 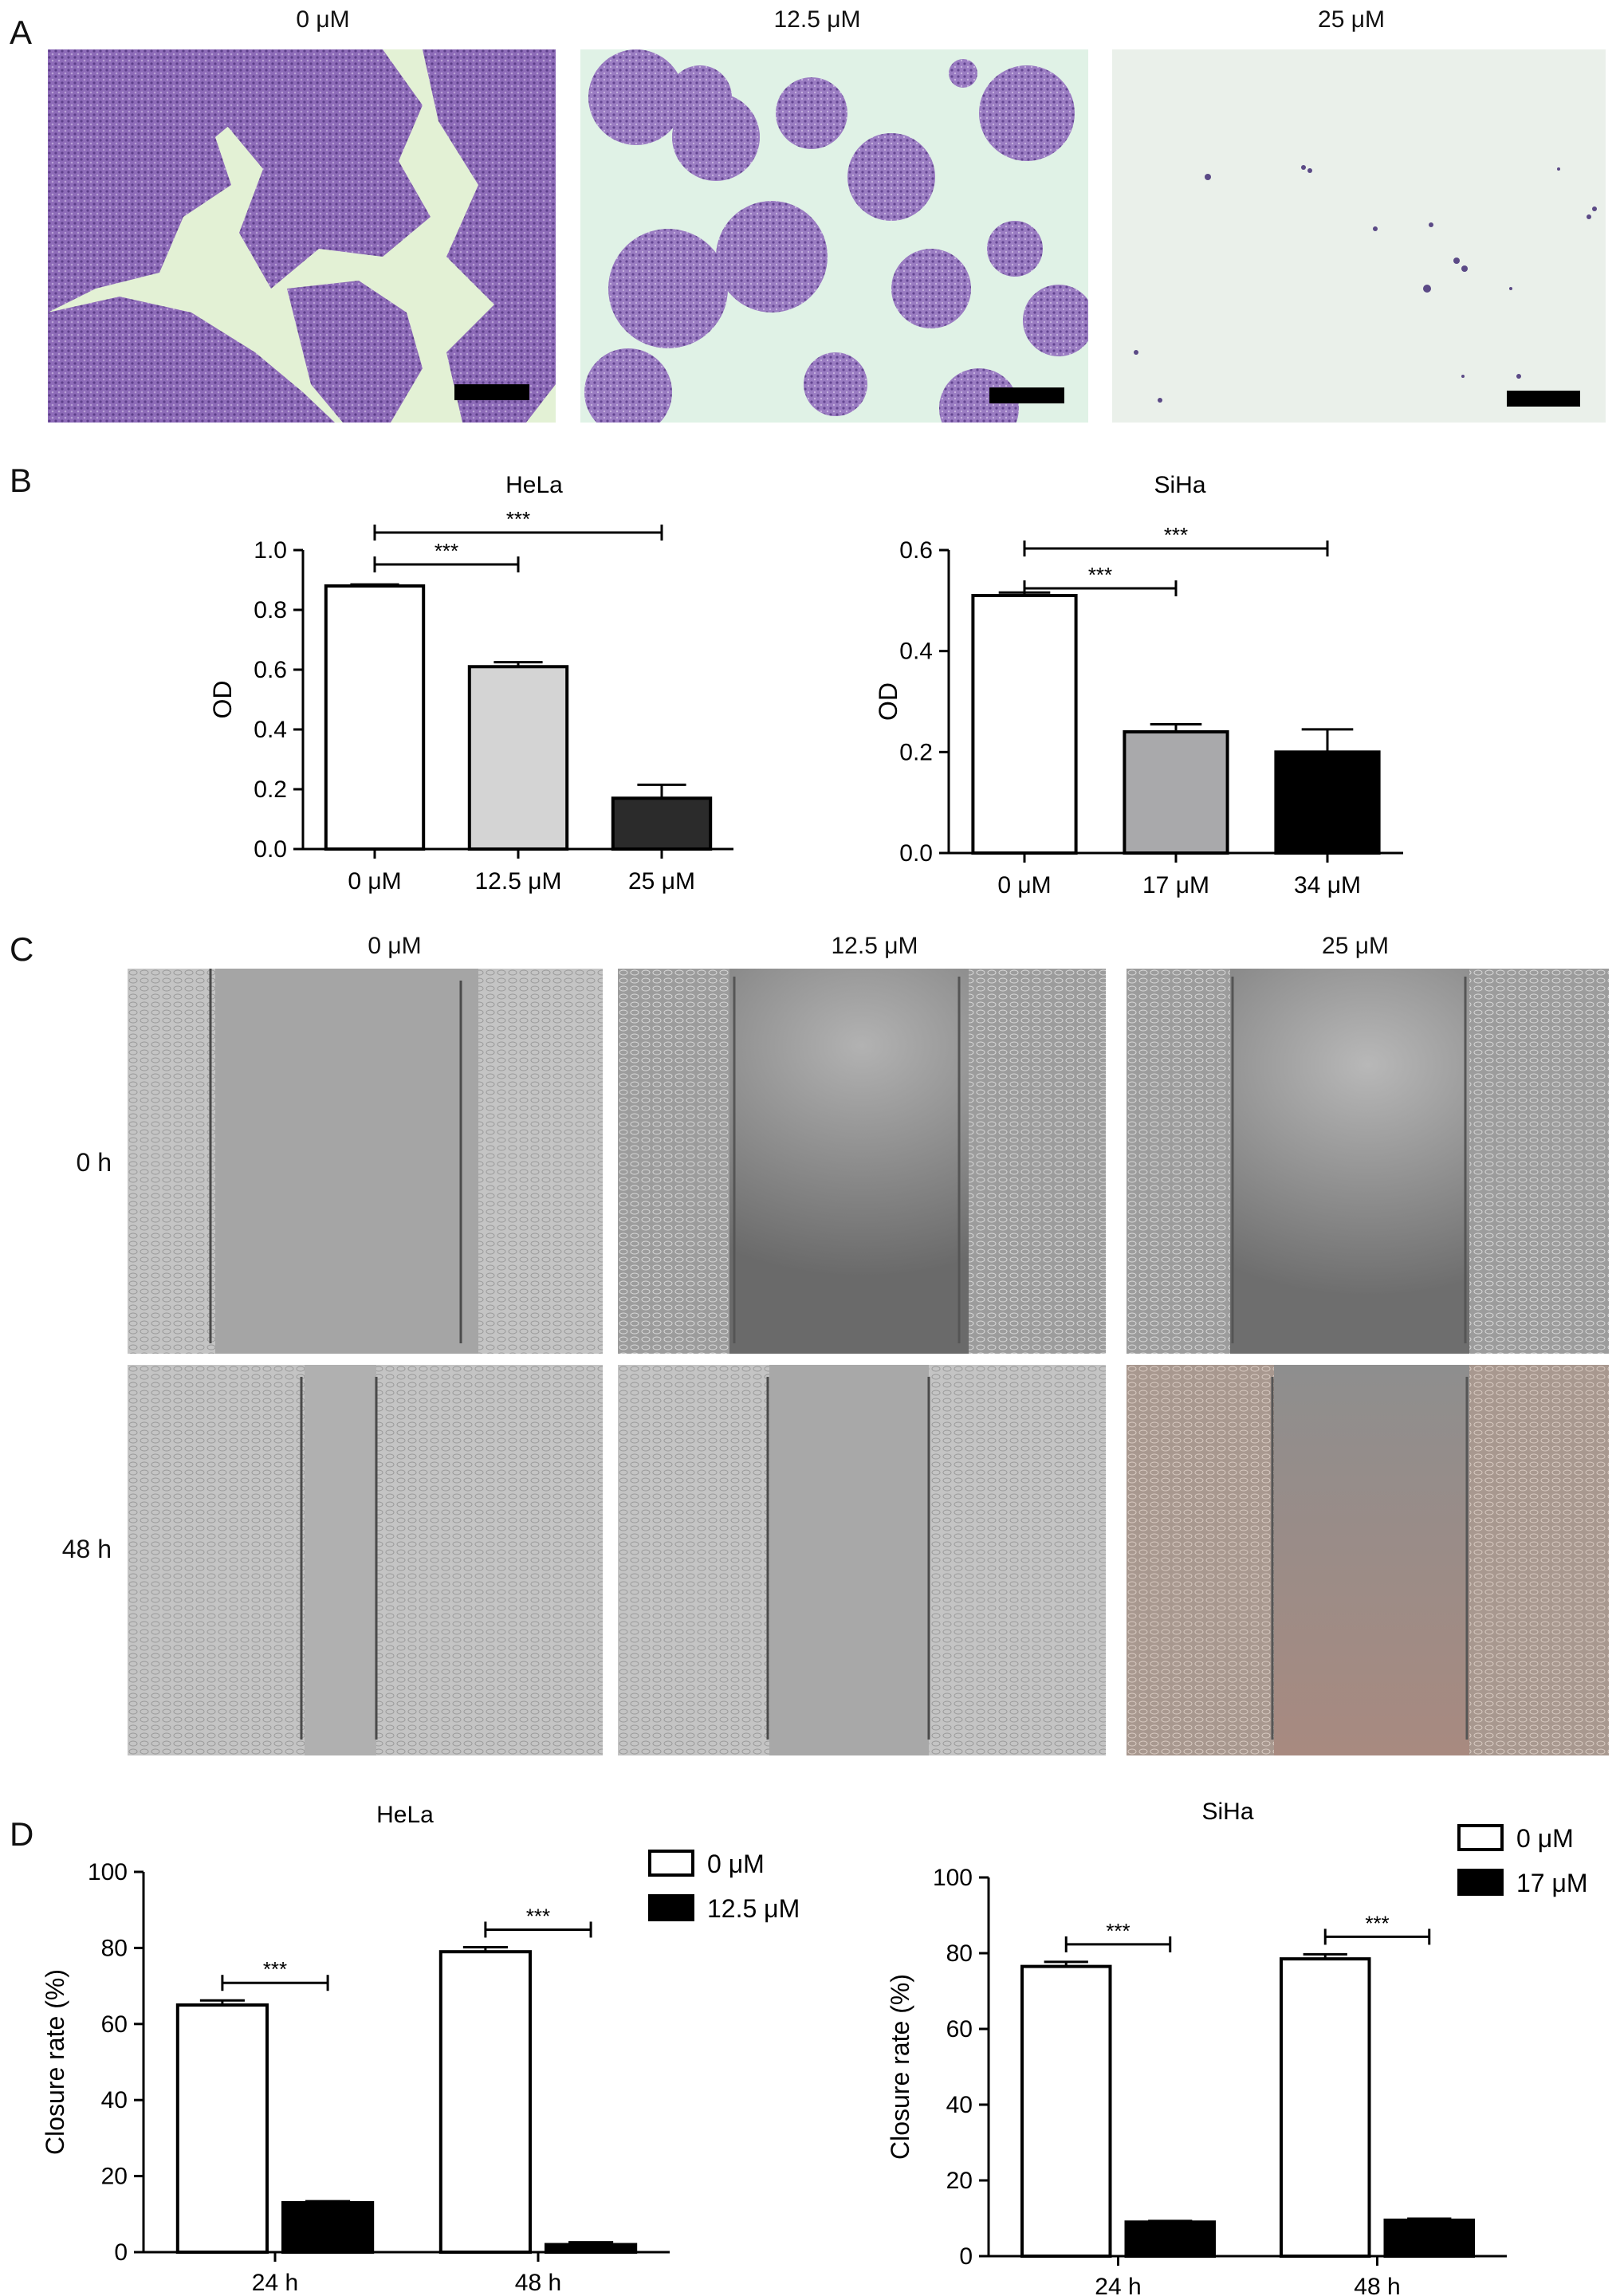 I want to click on y-tick-label: 80, so click(x=115, y=1948).